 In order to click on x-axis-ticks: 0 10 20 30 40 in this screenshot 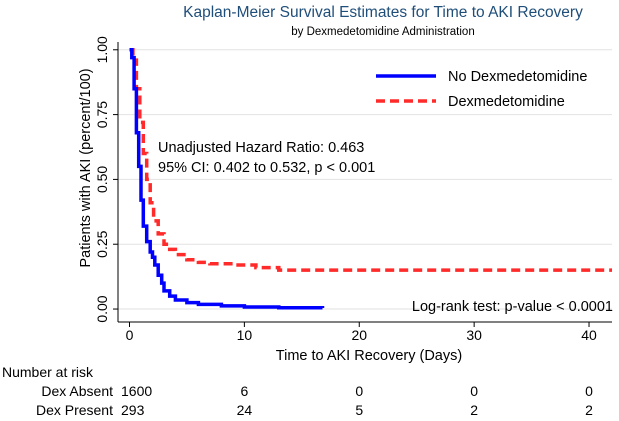, I will do `click(361, 332)`.